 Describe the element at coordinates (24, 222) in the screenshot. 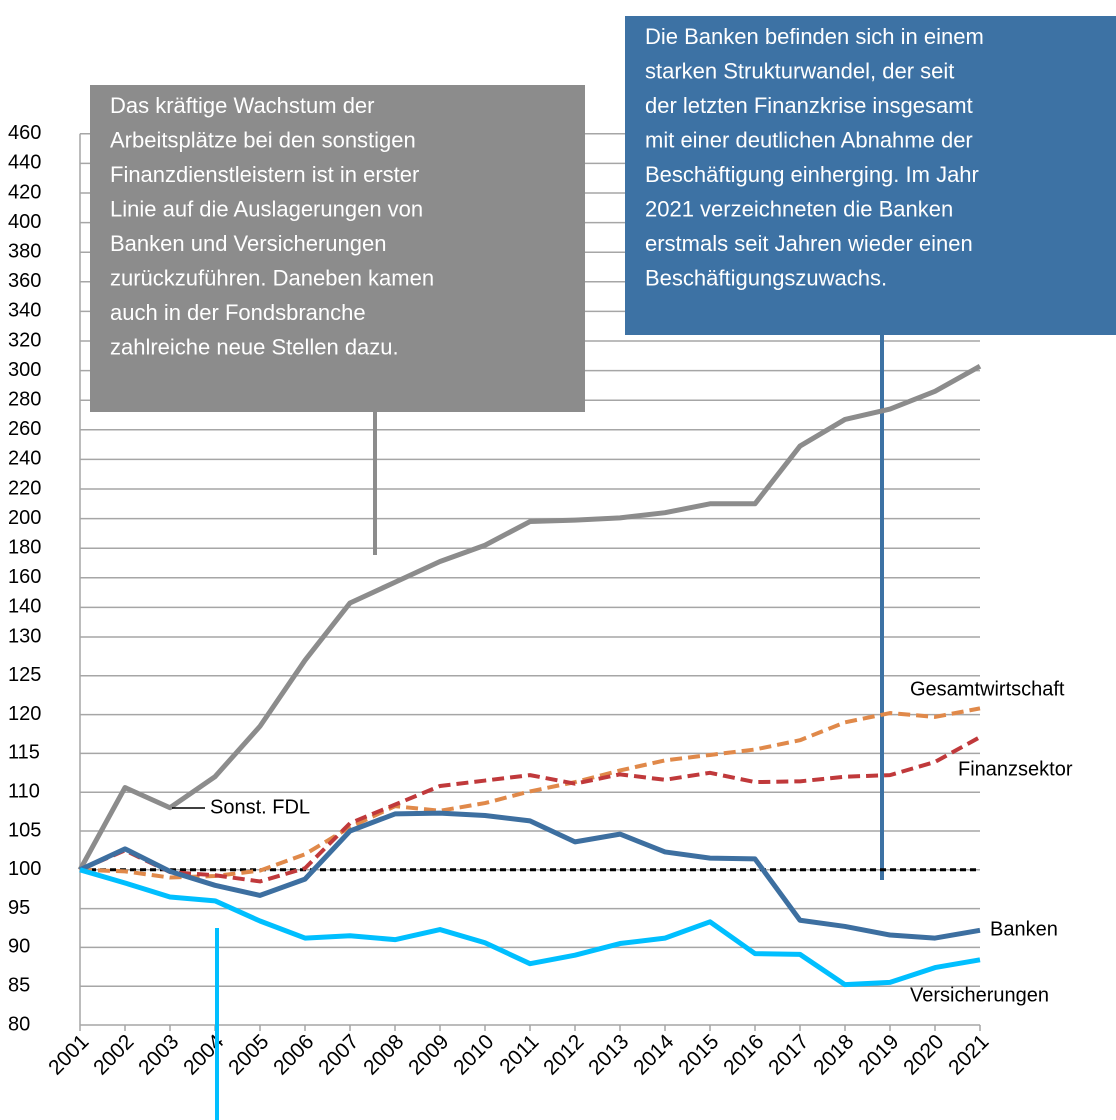

I see `y-tick-label: 400` at that location.